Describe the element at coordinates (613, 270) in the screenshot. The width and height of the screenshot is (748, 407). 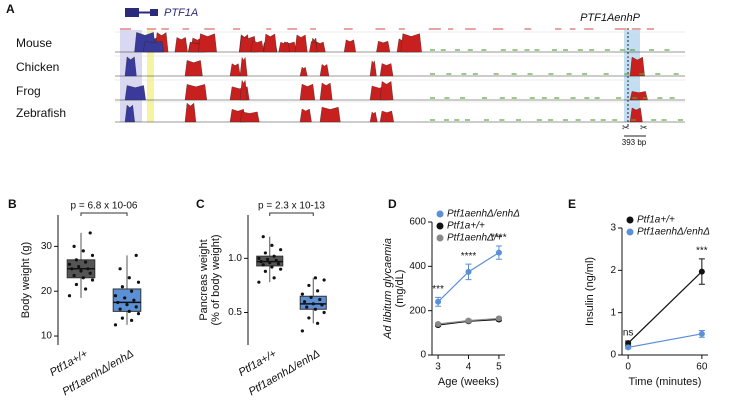
I see `y-tick-label: 2` at that location.